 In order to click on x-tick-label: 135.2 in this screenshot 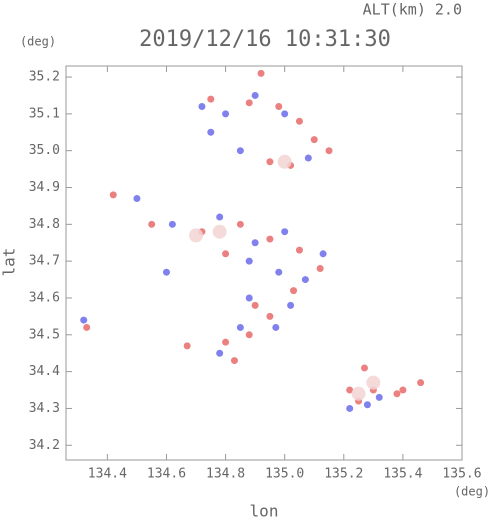, I will do `click(343, 474)`.